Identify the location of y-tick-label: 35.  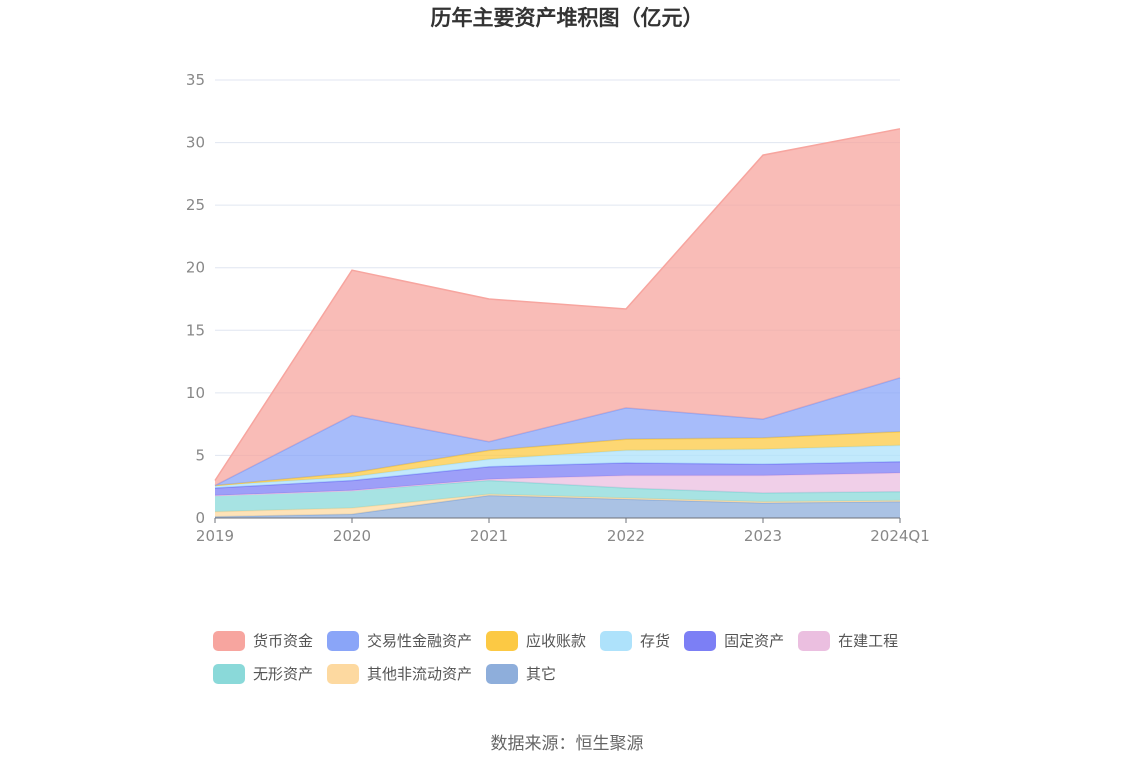
(195, 80).